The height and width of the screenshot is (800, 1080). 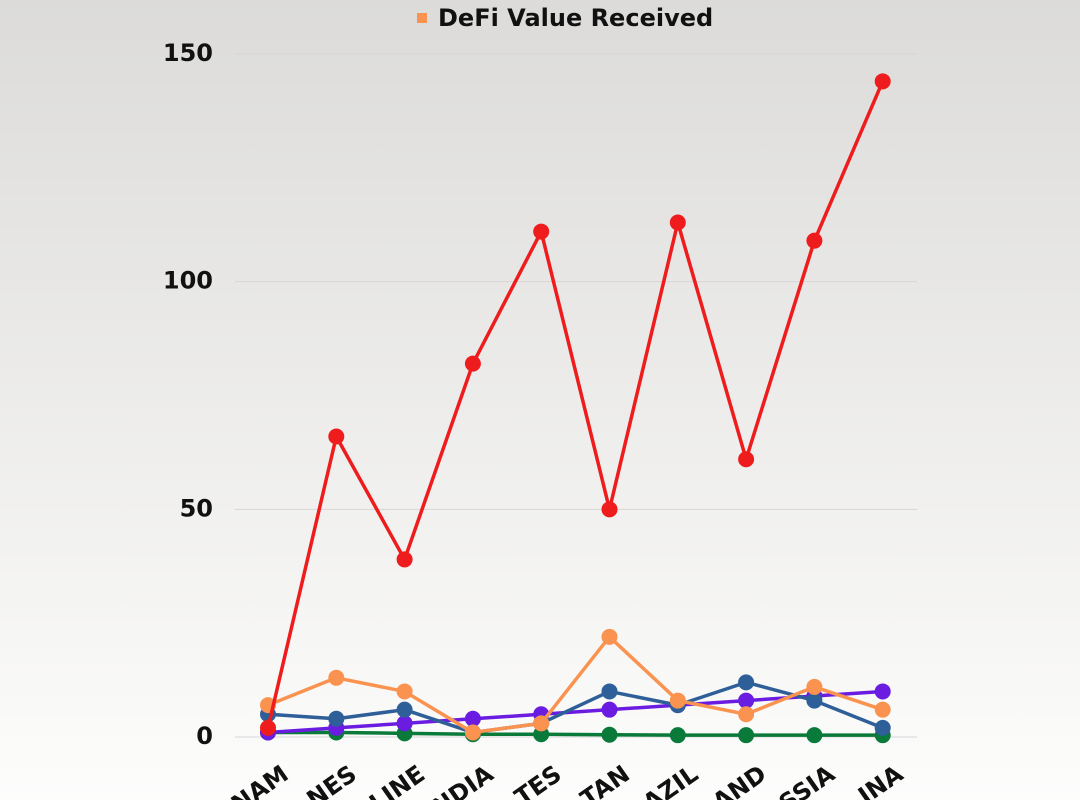 What do you see at coordinates (188, 281) in the screenshot?
I see `y-tick-label: 100` at bounding box center [188, 281].